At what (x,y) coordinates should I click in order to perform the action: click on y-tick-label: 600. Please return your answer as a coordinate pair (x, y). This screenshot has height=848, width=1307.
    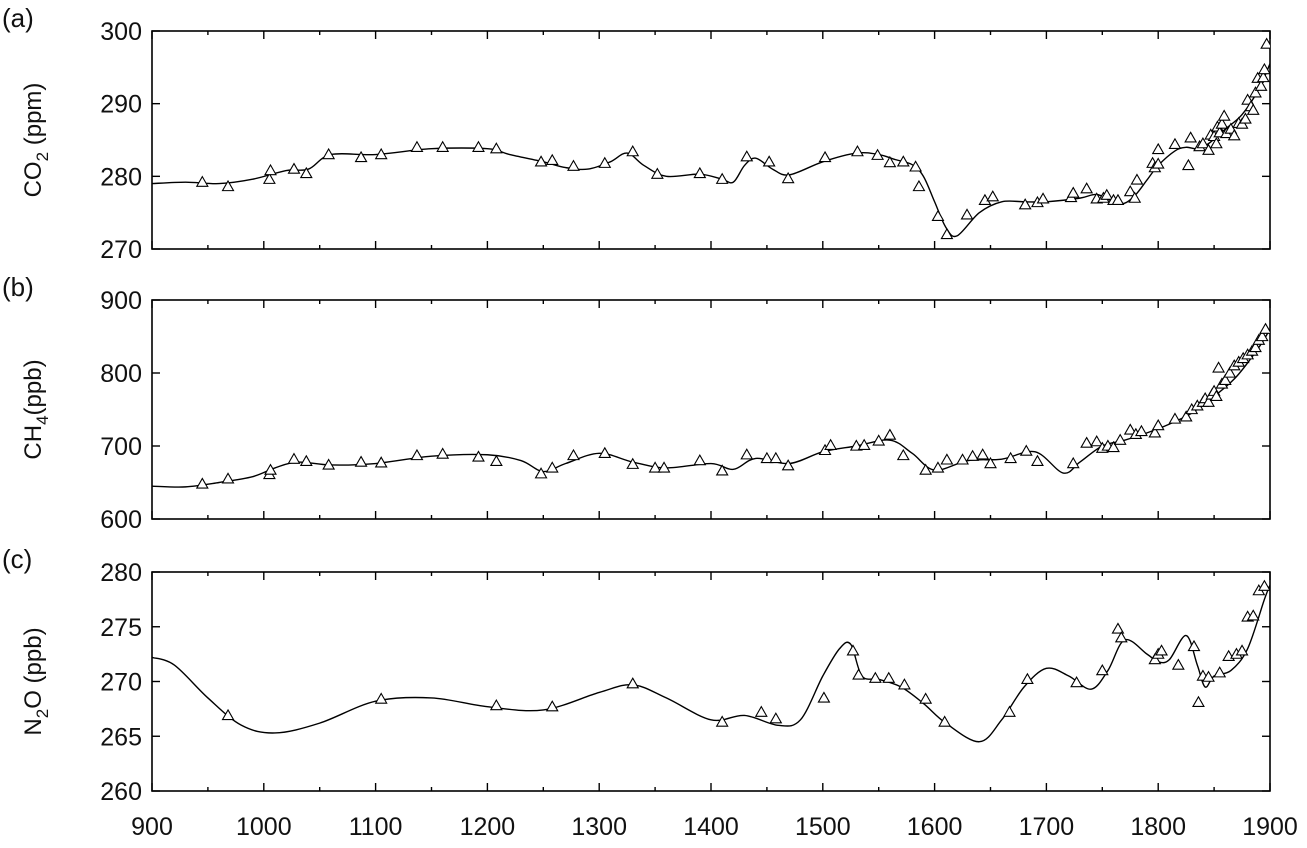
    Looking at the image, I should click on (121, 520).